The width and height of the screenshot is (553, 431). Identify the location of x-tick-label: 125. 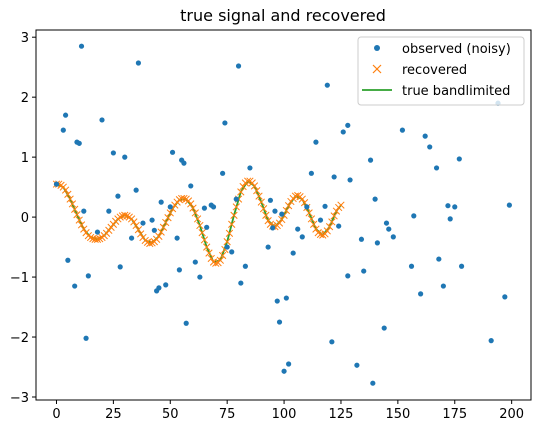
(341, 414).